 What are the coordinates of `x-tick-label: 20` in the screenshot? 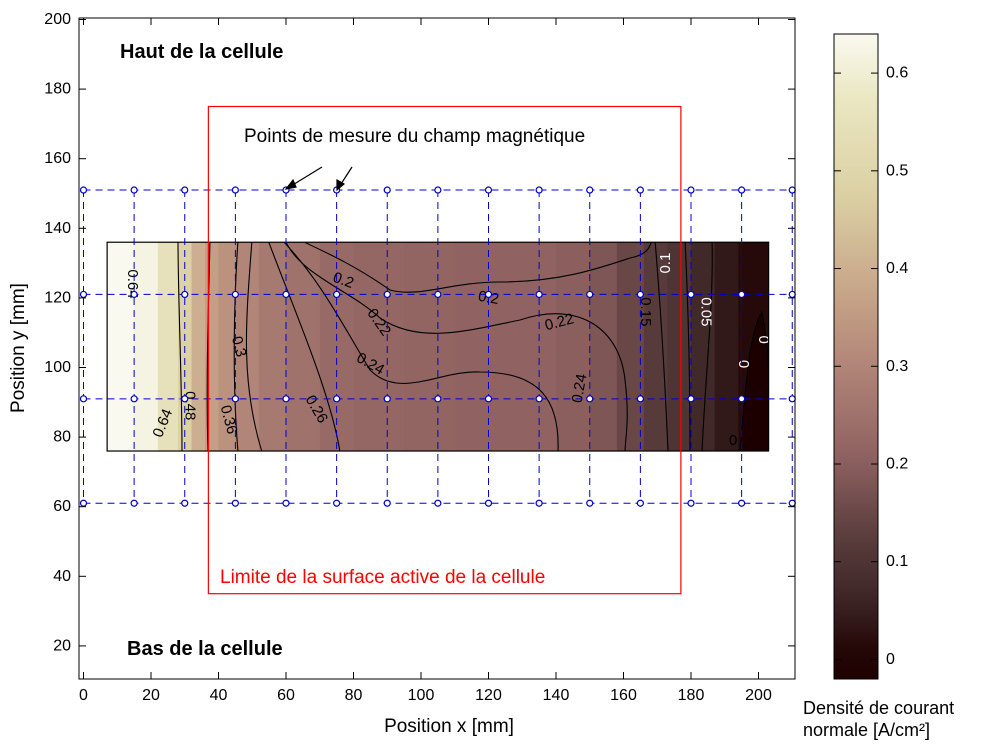 It's located at (151, 695).